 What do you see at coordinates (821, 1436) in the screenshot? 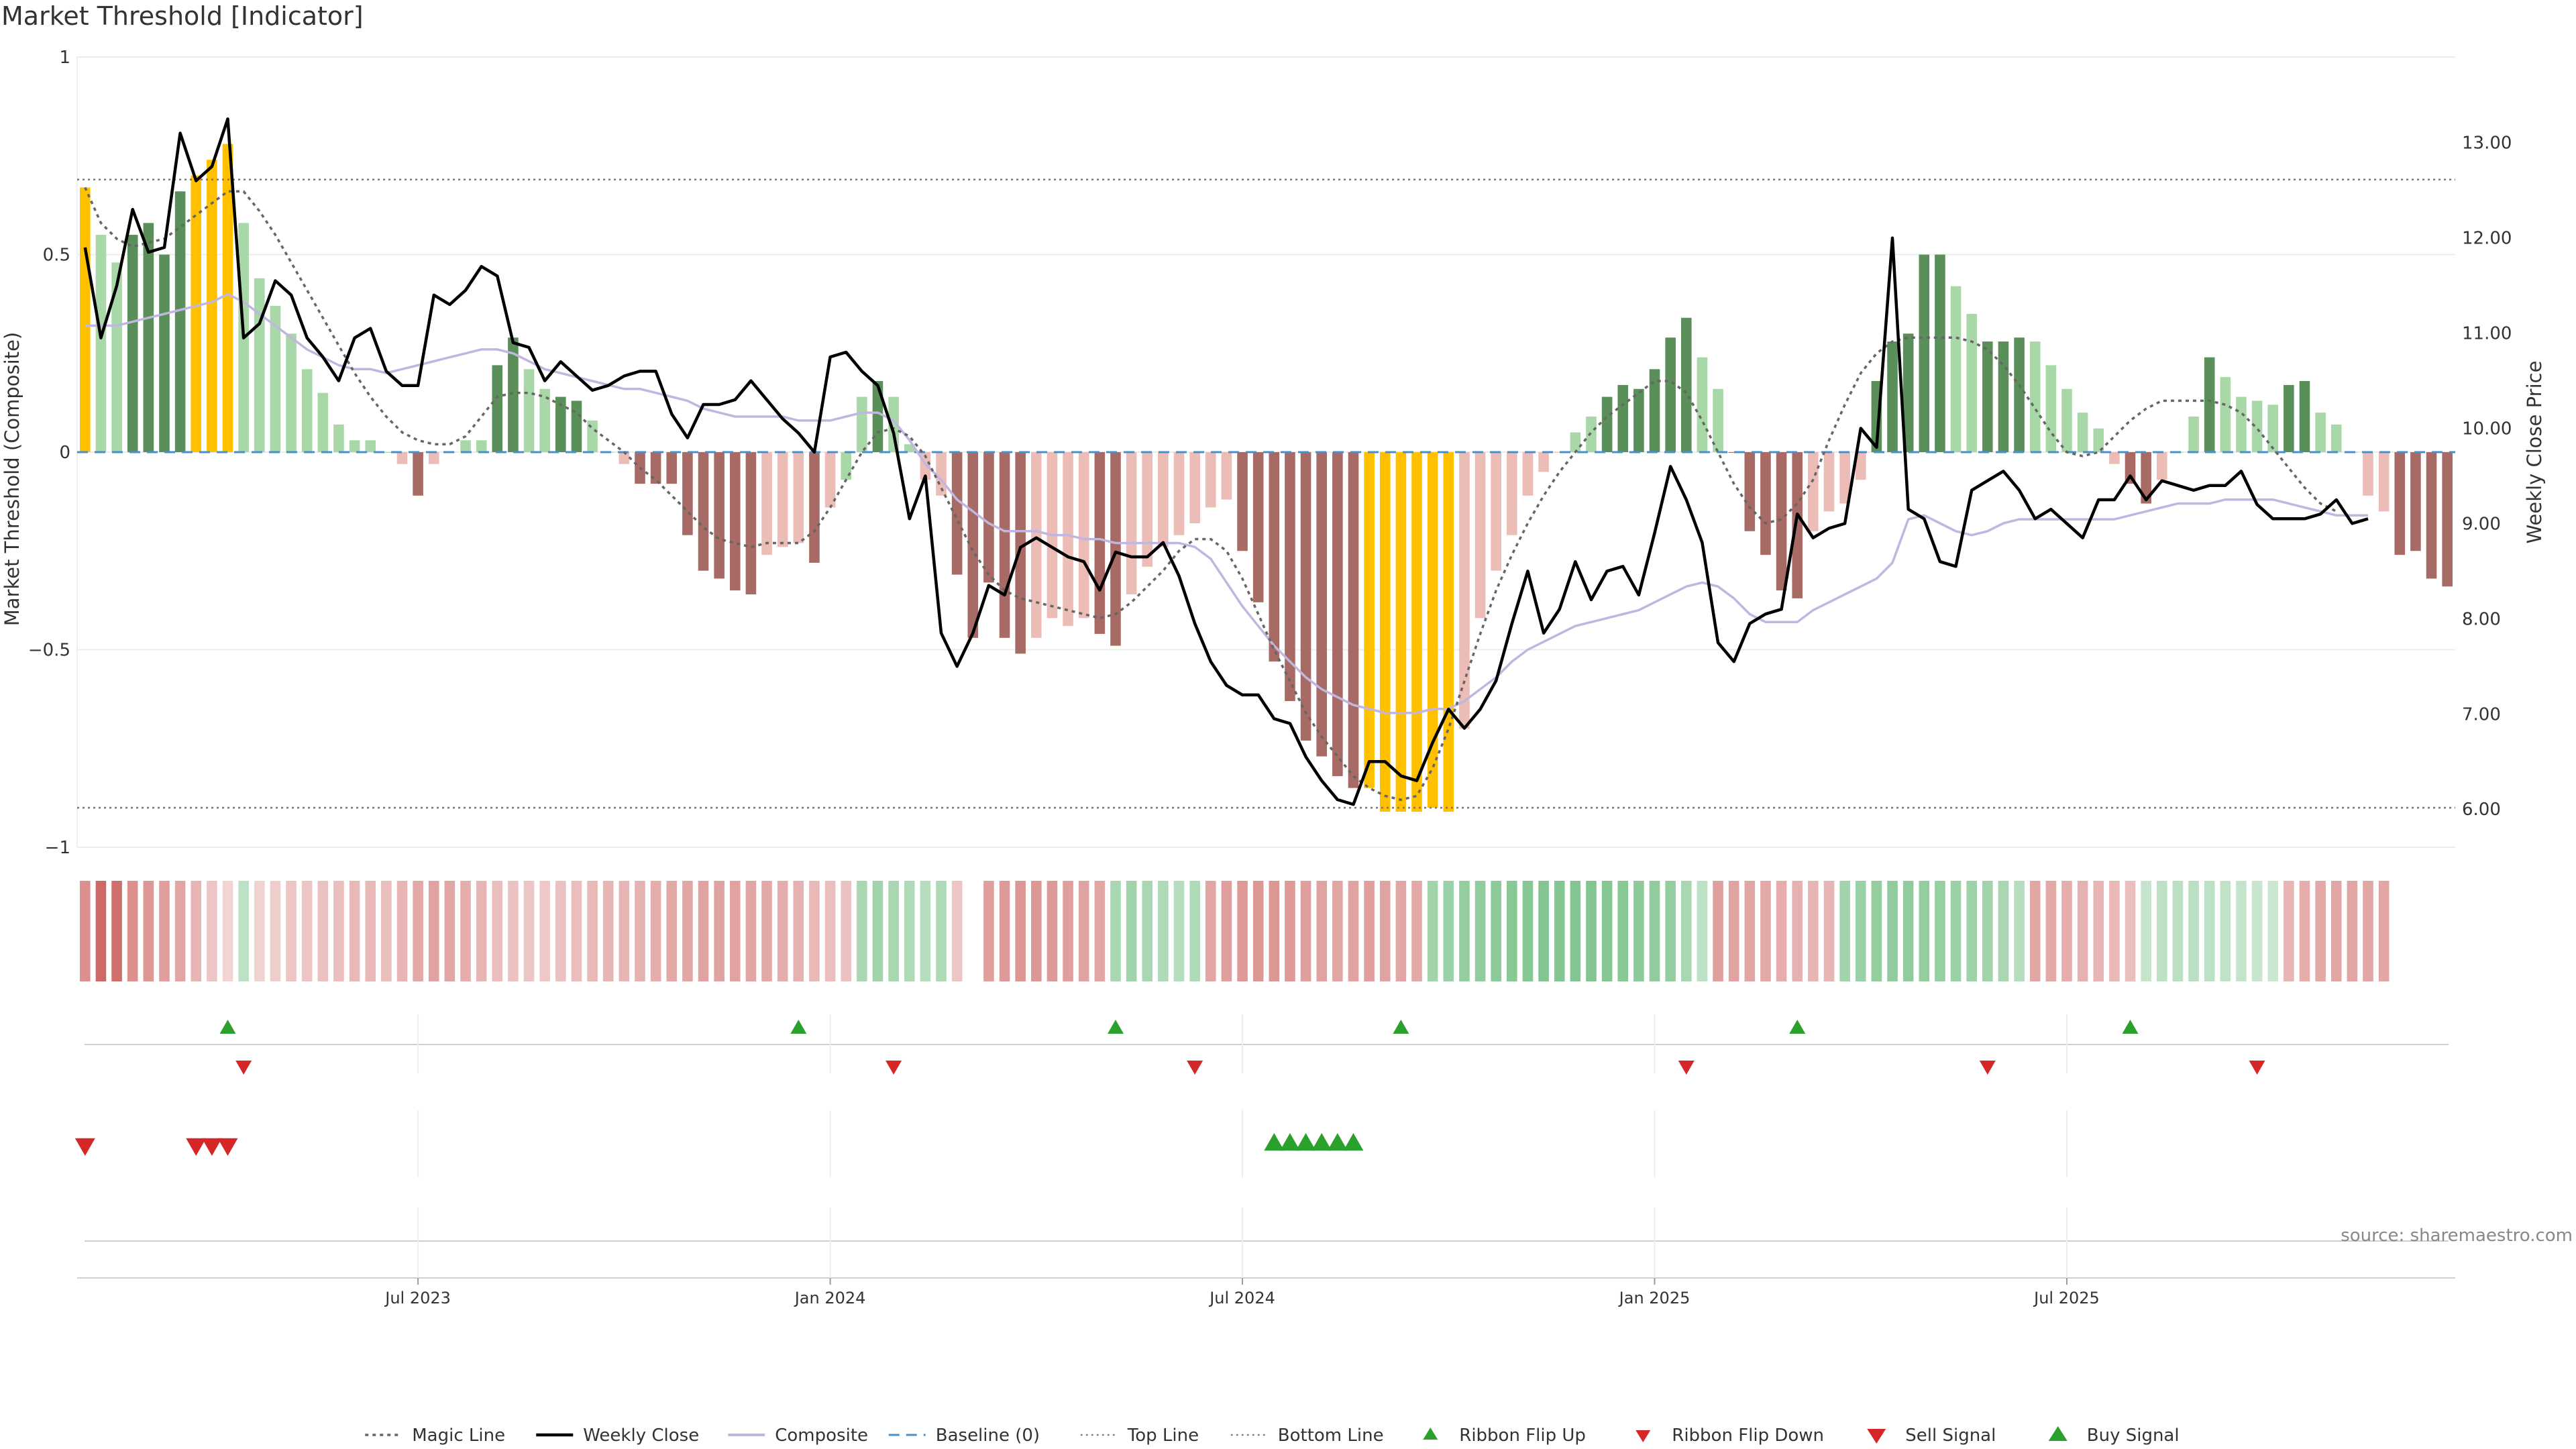
I see `legend-label: Composite` at bounding box center [821, 1436].